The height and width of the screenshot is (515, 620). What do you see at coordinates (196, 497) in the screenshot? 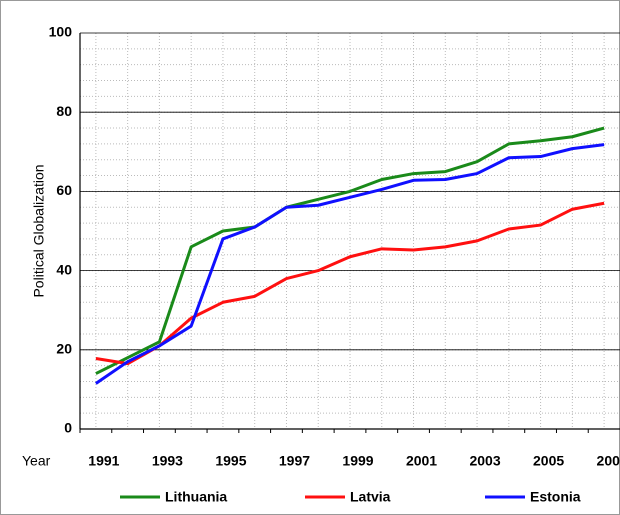
I see `legend-label: Lithuania` at bounding box center [196, 497].